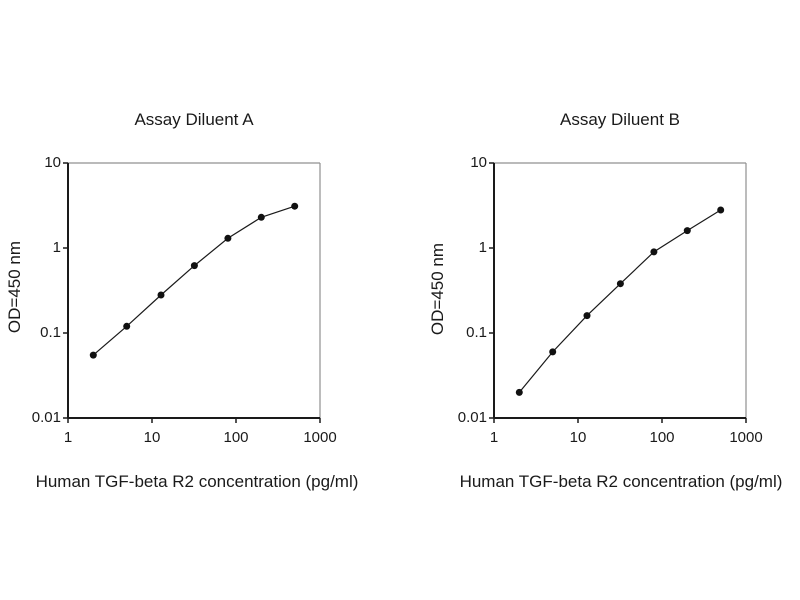  What do you see at coordinates (236, 437) in the screenshot?
I see `chart-a-x-tick-label: 100` at bounding box center [236, 437].